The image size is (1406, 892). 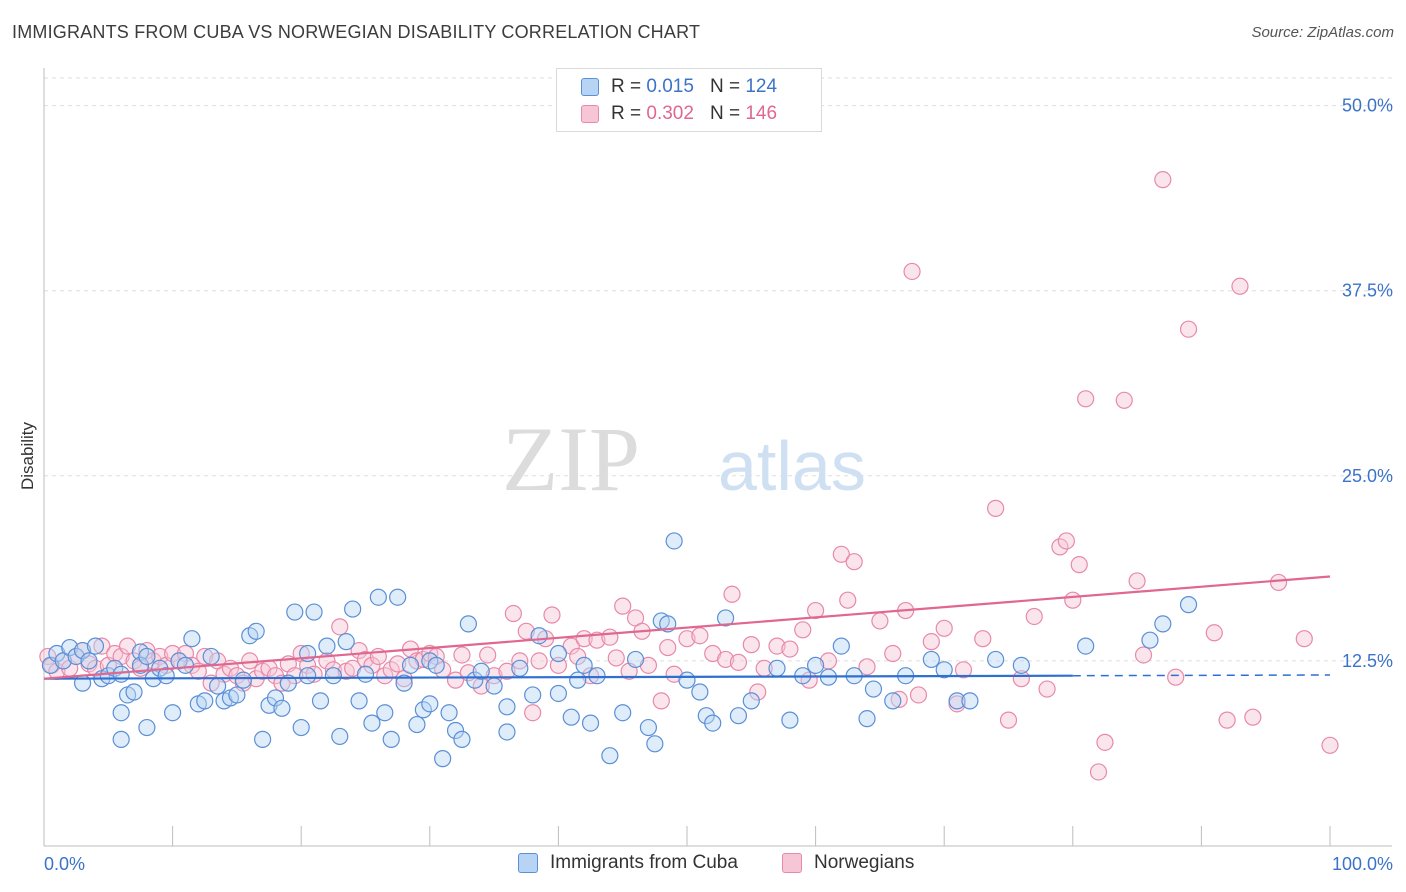 What do you see at coordinates (670, 86) in the screenshot?
I see `legend-r-blue: 0.015` at bounding box center [670, 86].